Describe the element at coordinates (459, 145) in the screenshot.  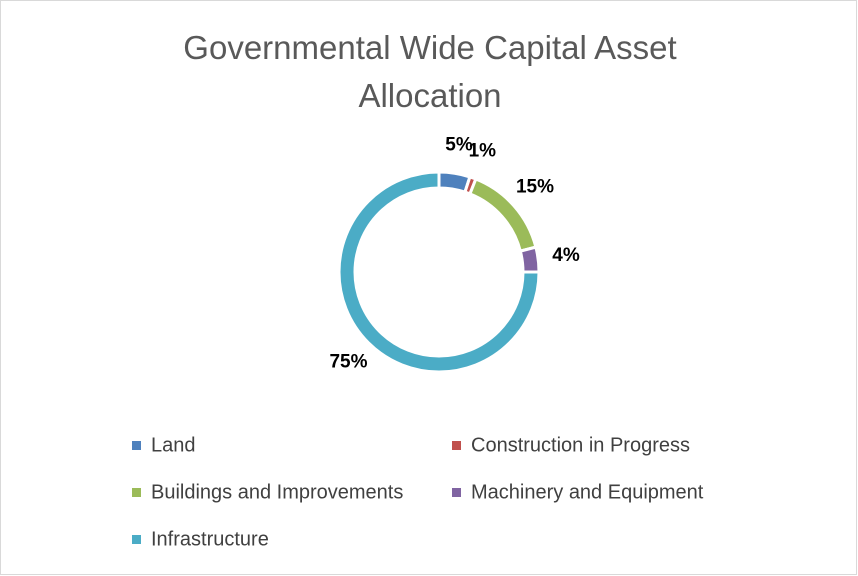
I see `data-label: 5%` at that location.